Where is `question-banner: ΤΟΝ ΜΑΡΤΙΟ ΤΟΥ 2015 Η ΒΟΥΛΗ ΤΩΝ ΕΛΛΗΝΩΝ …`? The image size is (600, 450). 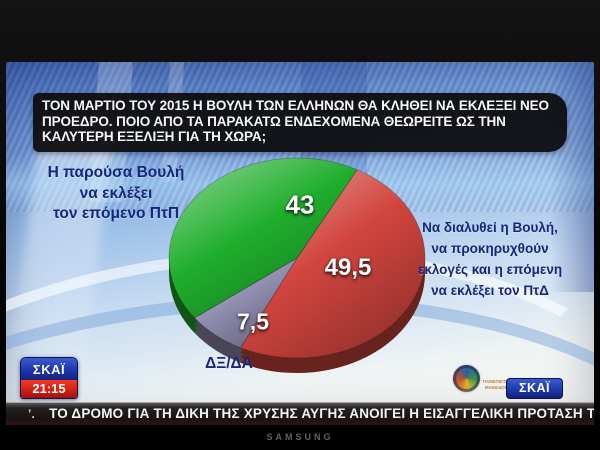 question-banner: ΤΟΝ ΜΑΡΤΙΟ ΤΟΥ 2015 Η ΒΟΥΛΗ ΤΩΝ ΕΛΛΗΝΩΝ … is located at coordinates (300, 122).